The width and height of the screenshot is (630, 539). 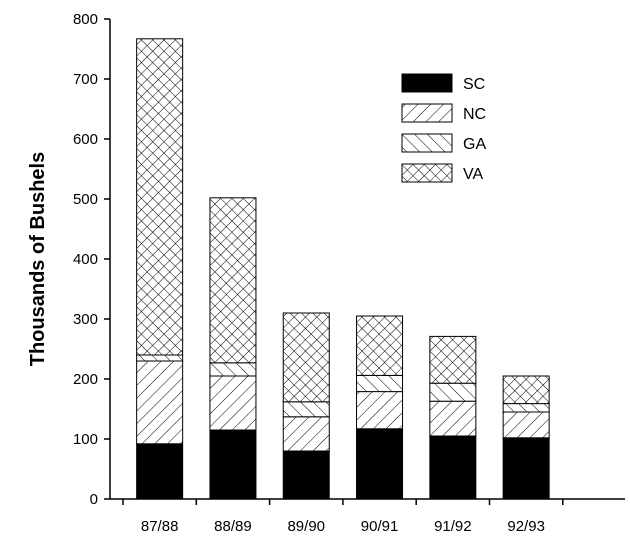 I want to click on y-axis-title: Thousands of Bushels, so click(x=38, y=259).